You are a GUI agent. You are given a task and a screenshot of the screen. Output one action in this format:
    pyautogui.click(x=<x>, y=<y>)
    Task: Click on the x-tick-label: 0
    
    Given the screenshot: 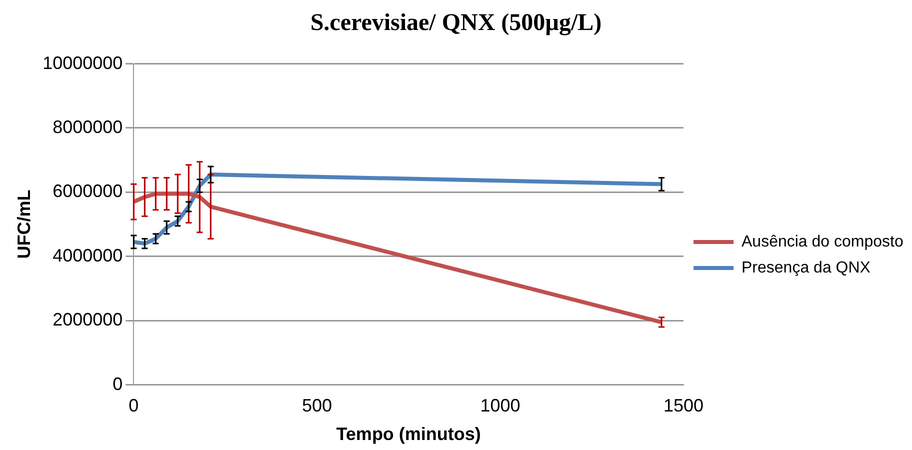 What is the action you would take?
    pyautogui.click(x=133, y=406)
    